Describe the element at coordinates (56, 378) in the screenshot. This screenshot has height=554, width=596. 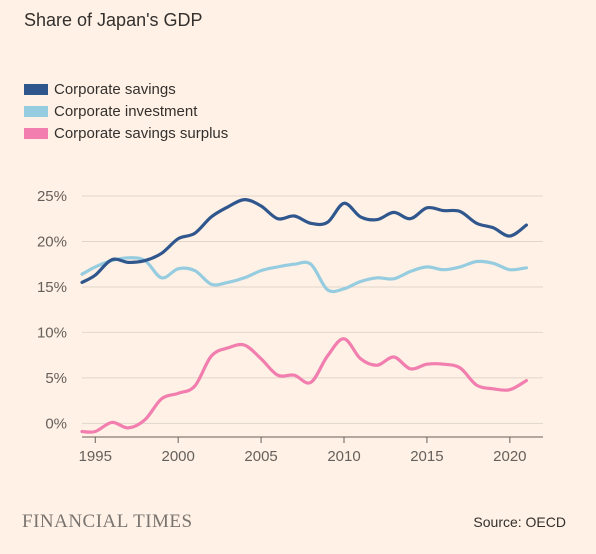
I see `y-tick-label: 5%` at that location.